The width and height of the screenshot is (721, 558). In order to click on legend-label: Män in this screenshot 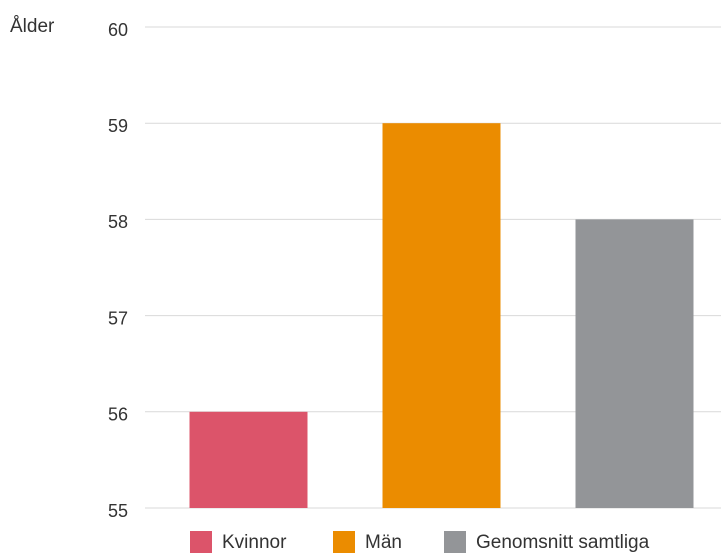, I will do `click(383, 542)`.